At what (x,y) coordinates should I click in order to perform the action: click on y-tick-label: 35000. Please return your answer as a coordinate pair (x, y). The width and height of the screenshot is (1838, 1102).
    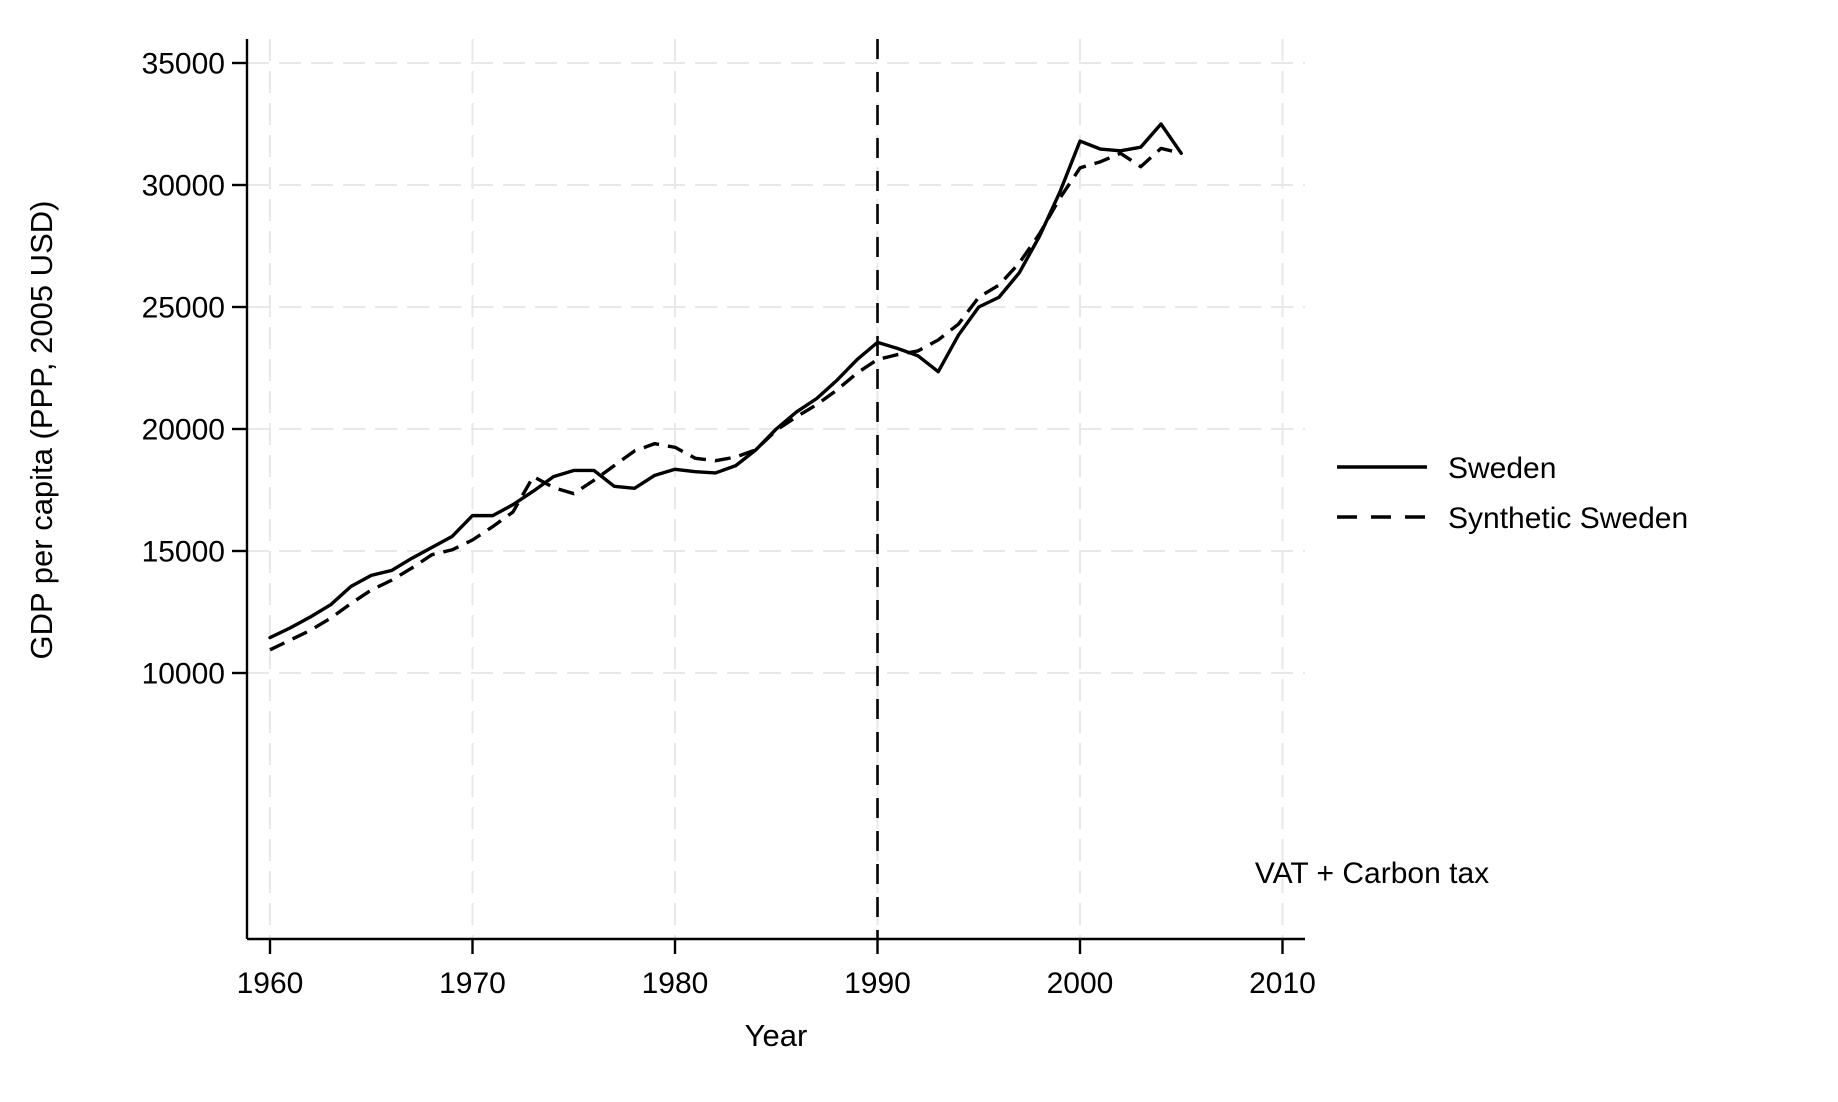
    Looking at the image, I should click on (183, 64).